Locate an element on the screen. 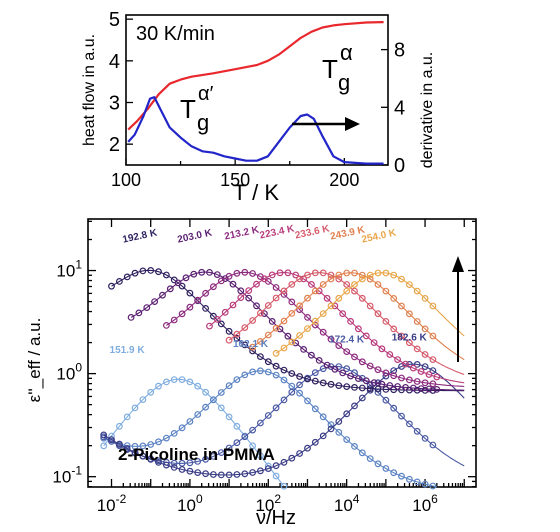  dsc-yleft-tick-label: 2 is located at coordinates (114, 145).